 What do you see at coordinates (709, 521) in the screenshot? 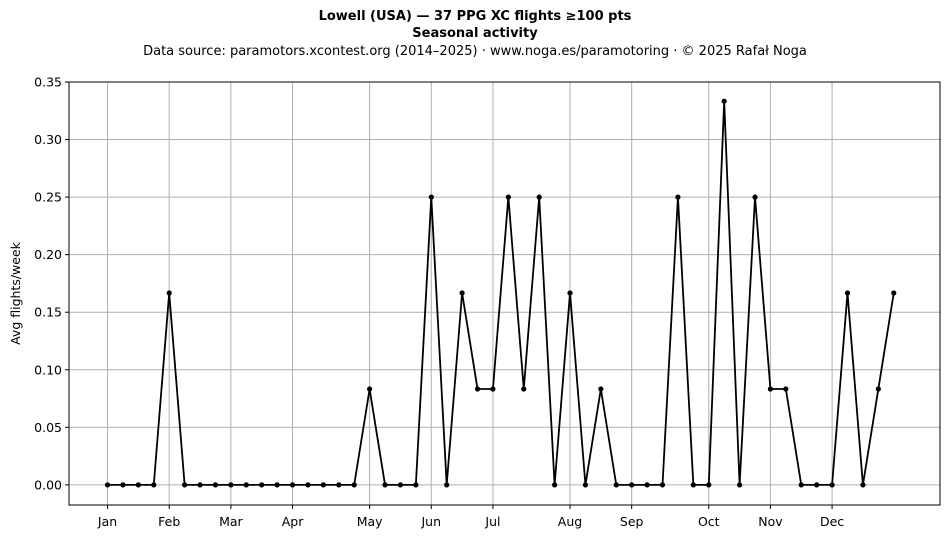
I see `x-tick-label: Oct` at bounding box center [709, 521].